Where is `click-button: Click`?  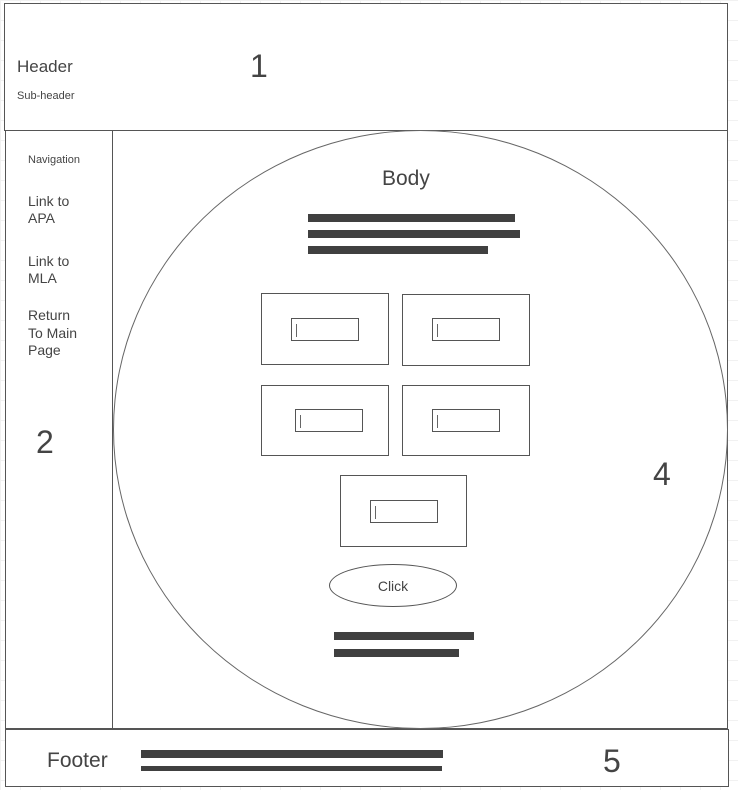 click-button: Click is located at coordinates (393, 585).